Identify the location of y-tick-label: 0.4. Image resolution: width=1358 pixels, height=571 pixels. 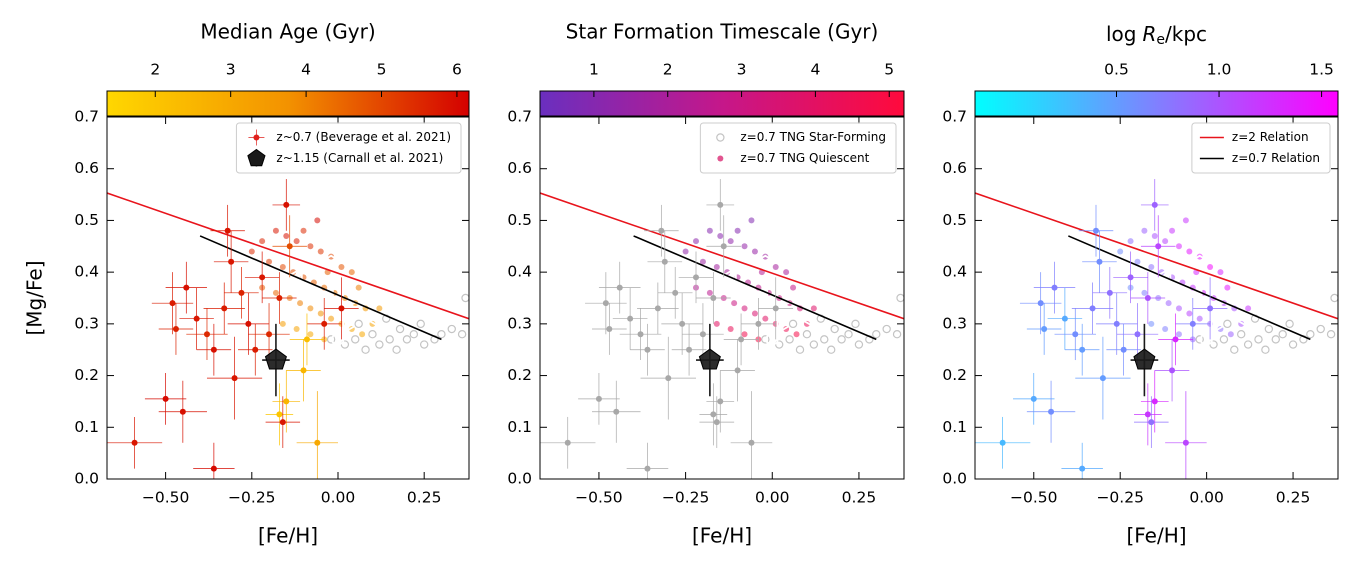
(954, 272).